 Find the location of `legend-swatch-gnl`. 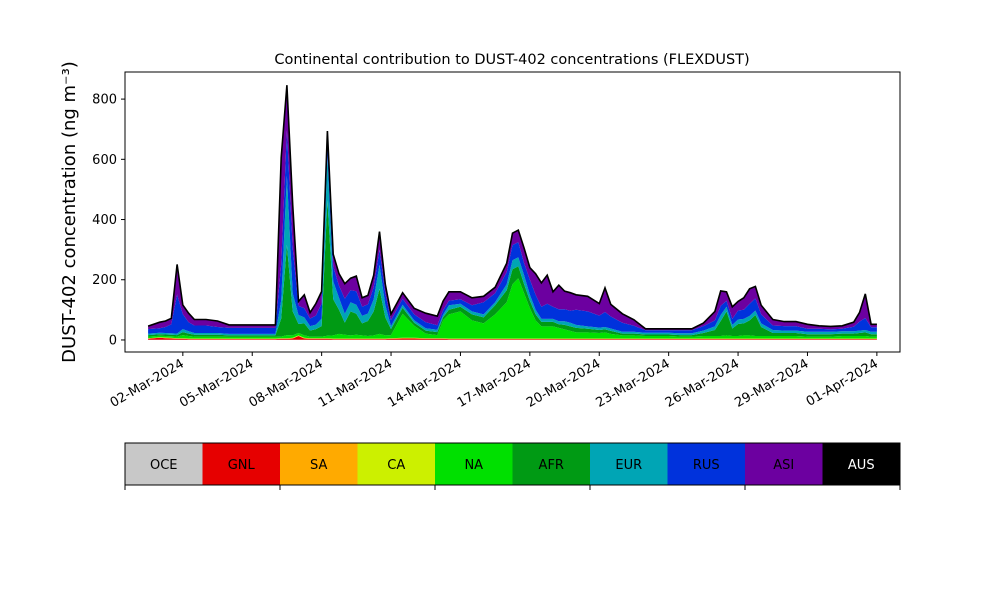

legend-swatch-gnl is located at coordinates (241, 464).